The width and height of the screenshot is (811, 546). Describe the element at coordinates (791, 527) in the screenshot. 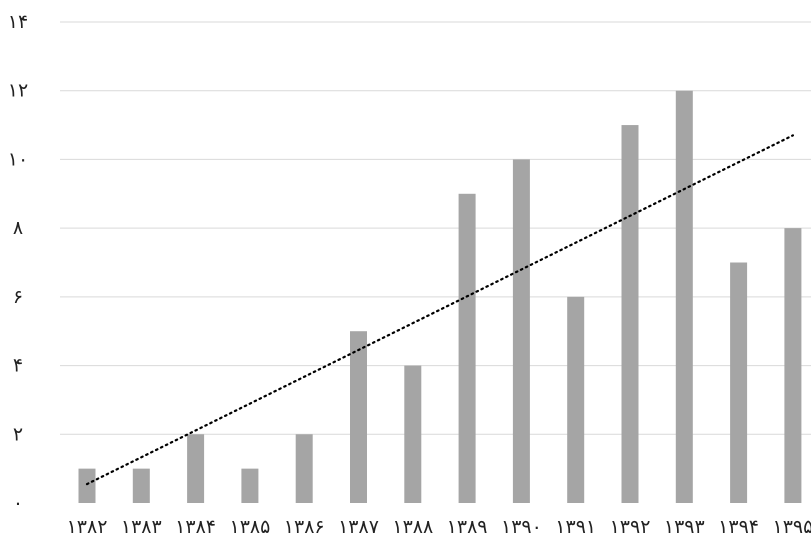

I see `x-tick-label: ۱۳۹۵` at that location.